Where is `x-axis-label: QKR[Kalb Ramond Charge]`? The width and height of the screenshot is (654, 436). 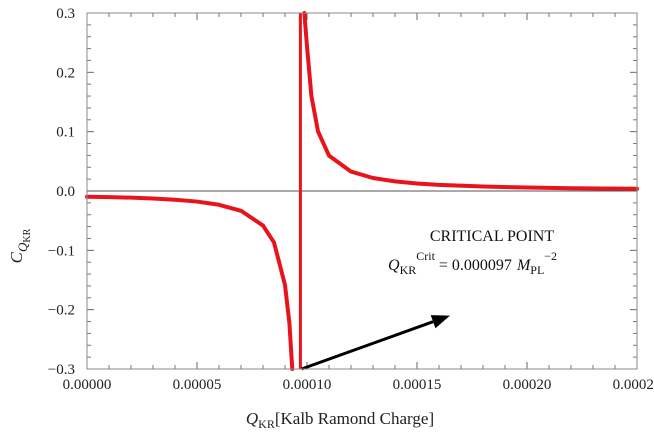
x-axis-label: QKR[Kalb Ramond Charge] is located at coordinates (340, 420).